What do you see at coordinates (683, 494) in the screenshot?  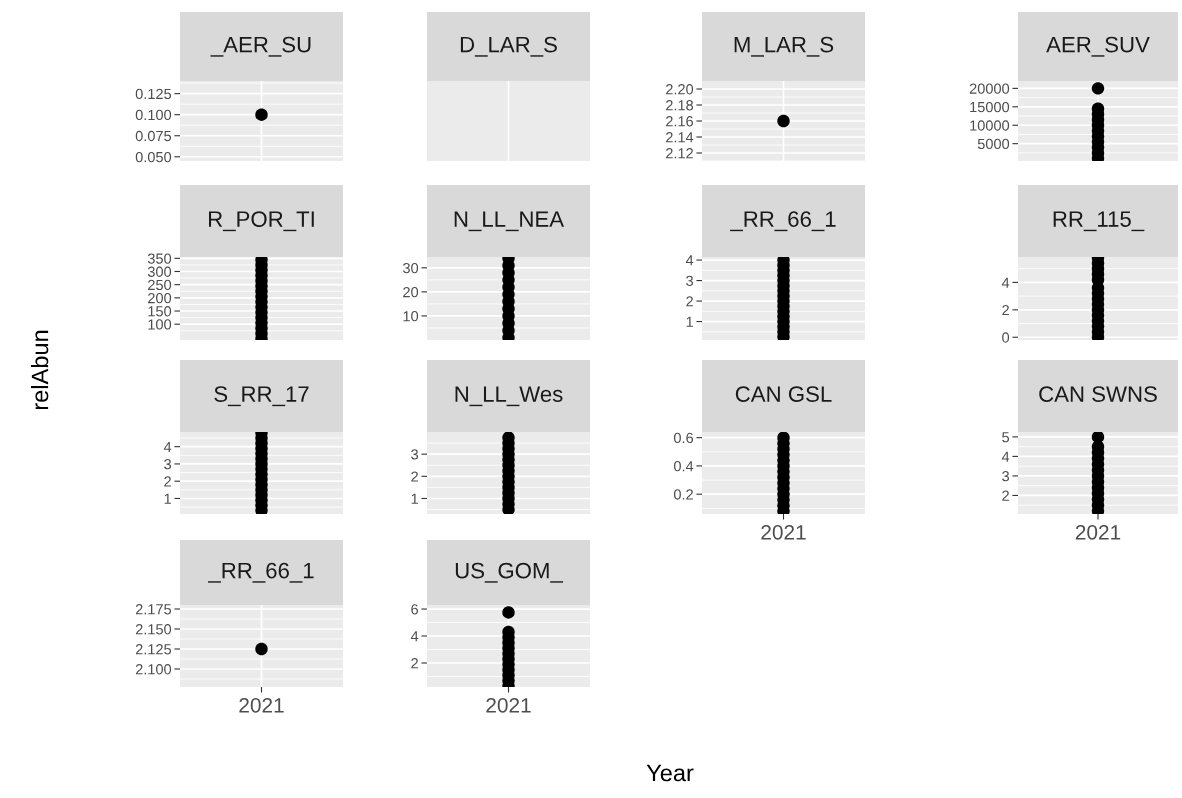 I see `y-tick-label: 0.2` at bounding box center [683, 494].